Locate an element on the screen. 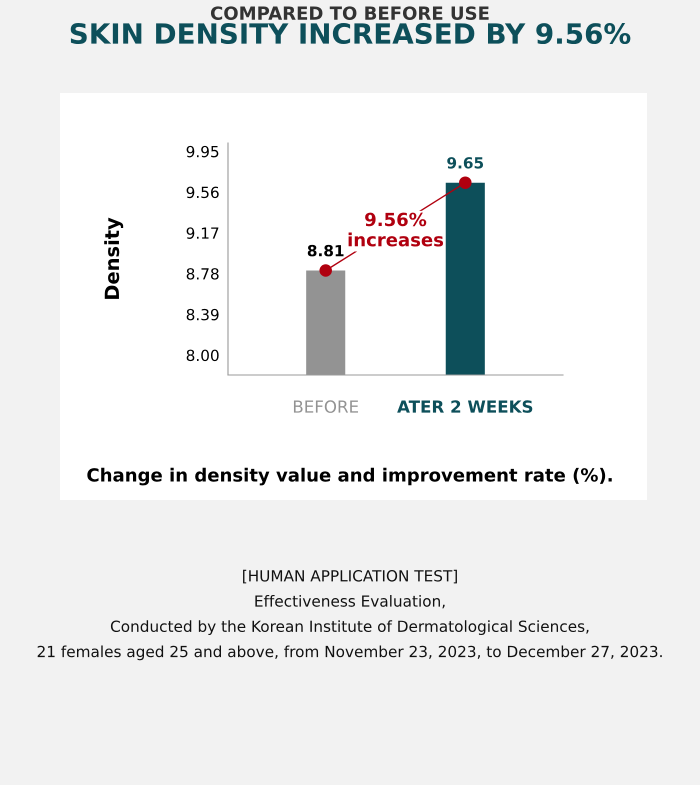 The width and height of the screenshot is (700, 785). data-label: 8.81 is located at coordinates (326, 250).